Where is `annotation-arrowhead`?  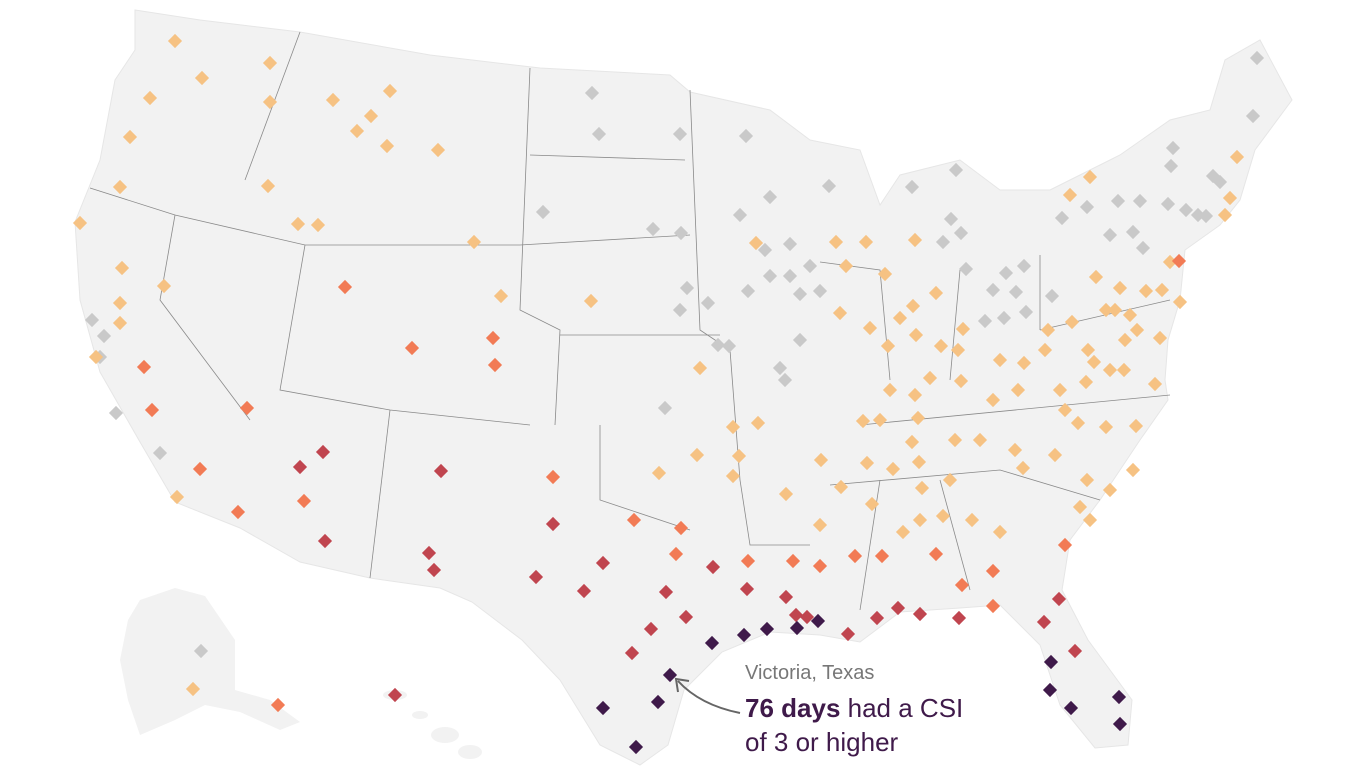 annotation-arrowhead is located at coordinates (682, 685).